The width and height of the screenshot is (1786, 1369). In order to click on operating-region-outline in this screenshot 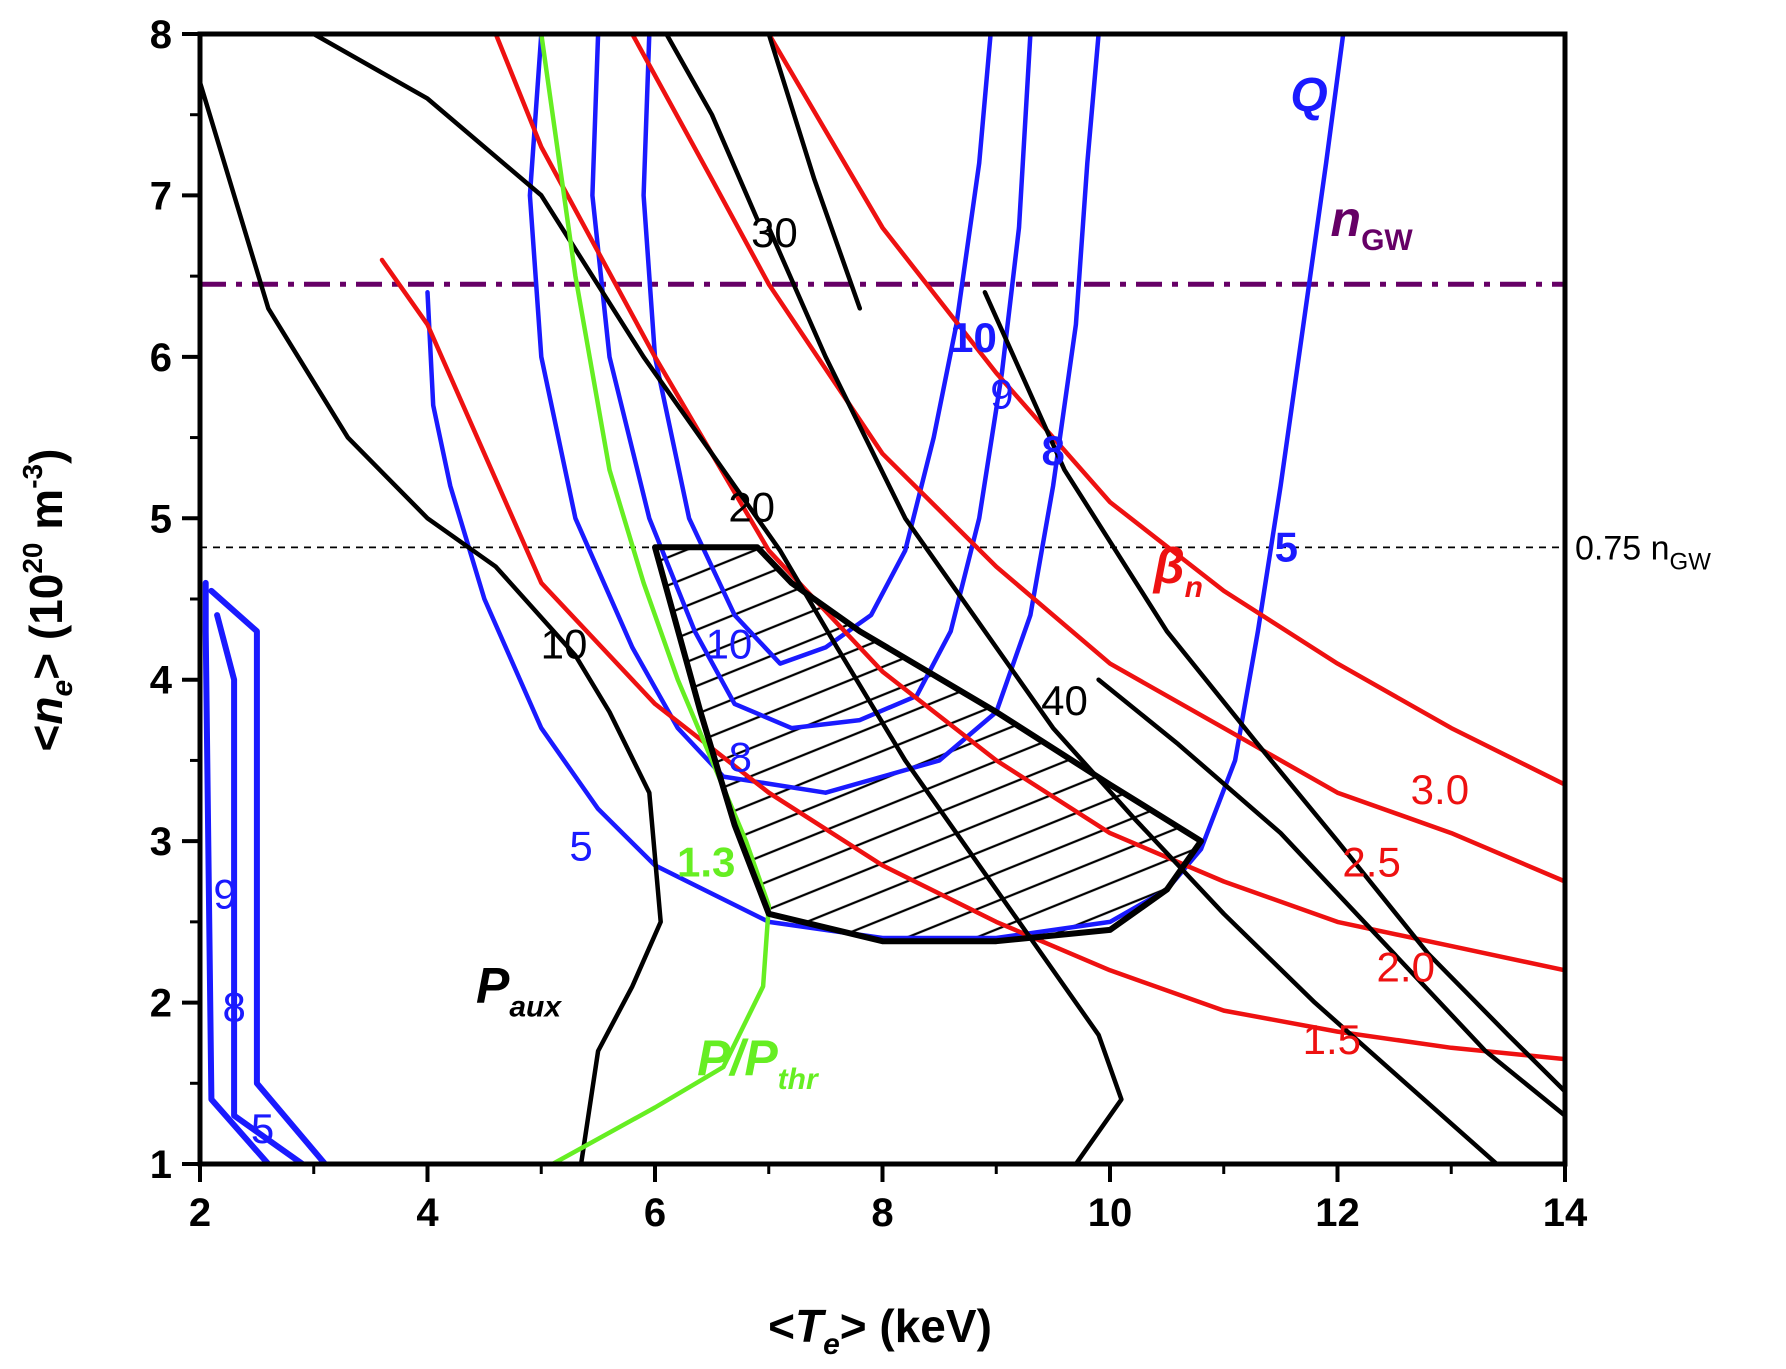, I will do `click(928, 744)`.